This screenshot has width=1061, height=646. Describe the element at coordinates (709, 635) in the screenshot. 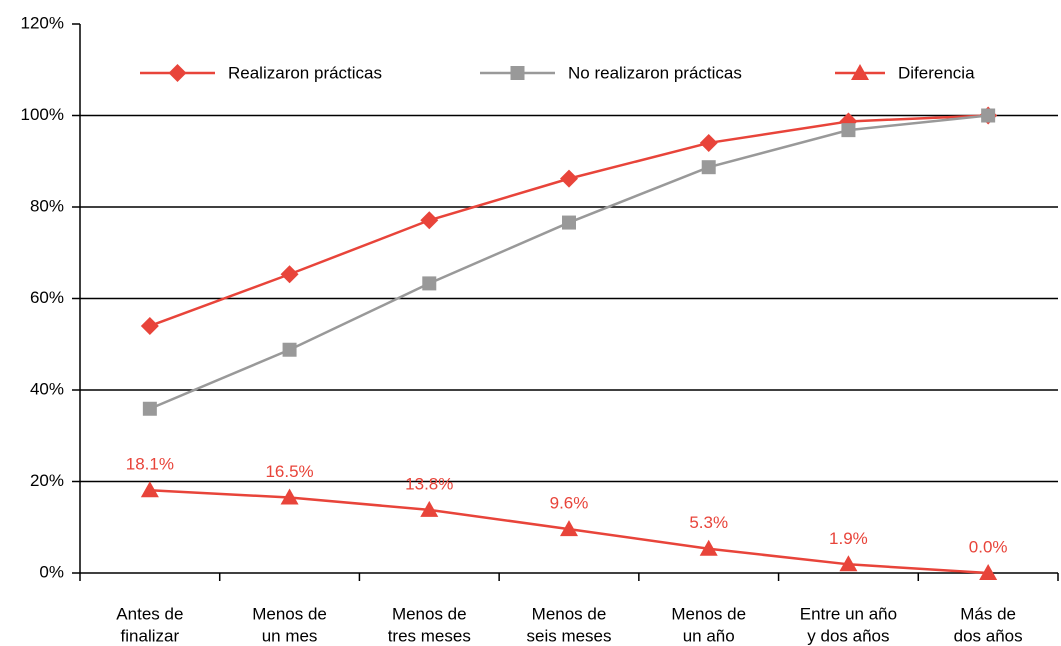

I see `x-tick-label: un año` at that location.